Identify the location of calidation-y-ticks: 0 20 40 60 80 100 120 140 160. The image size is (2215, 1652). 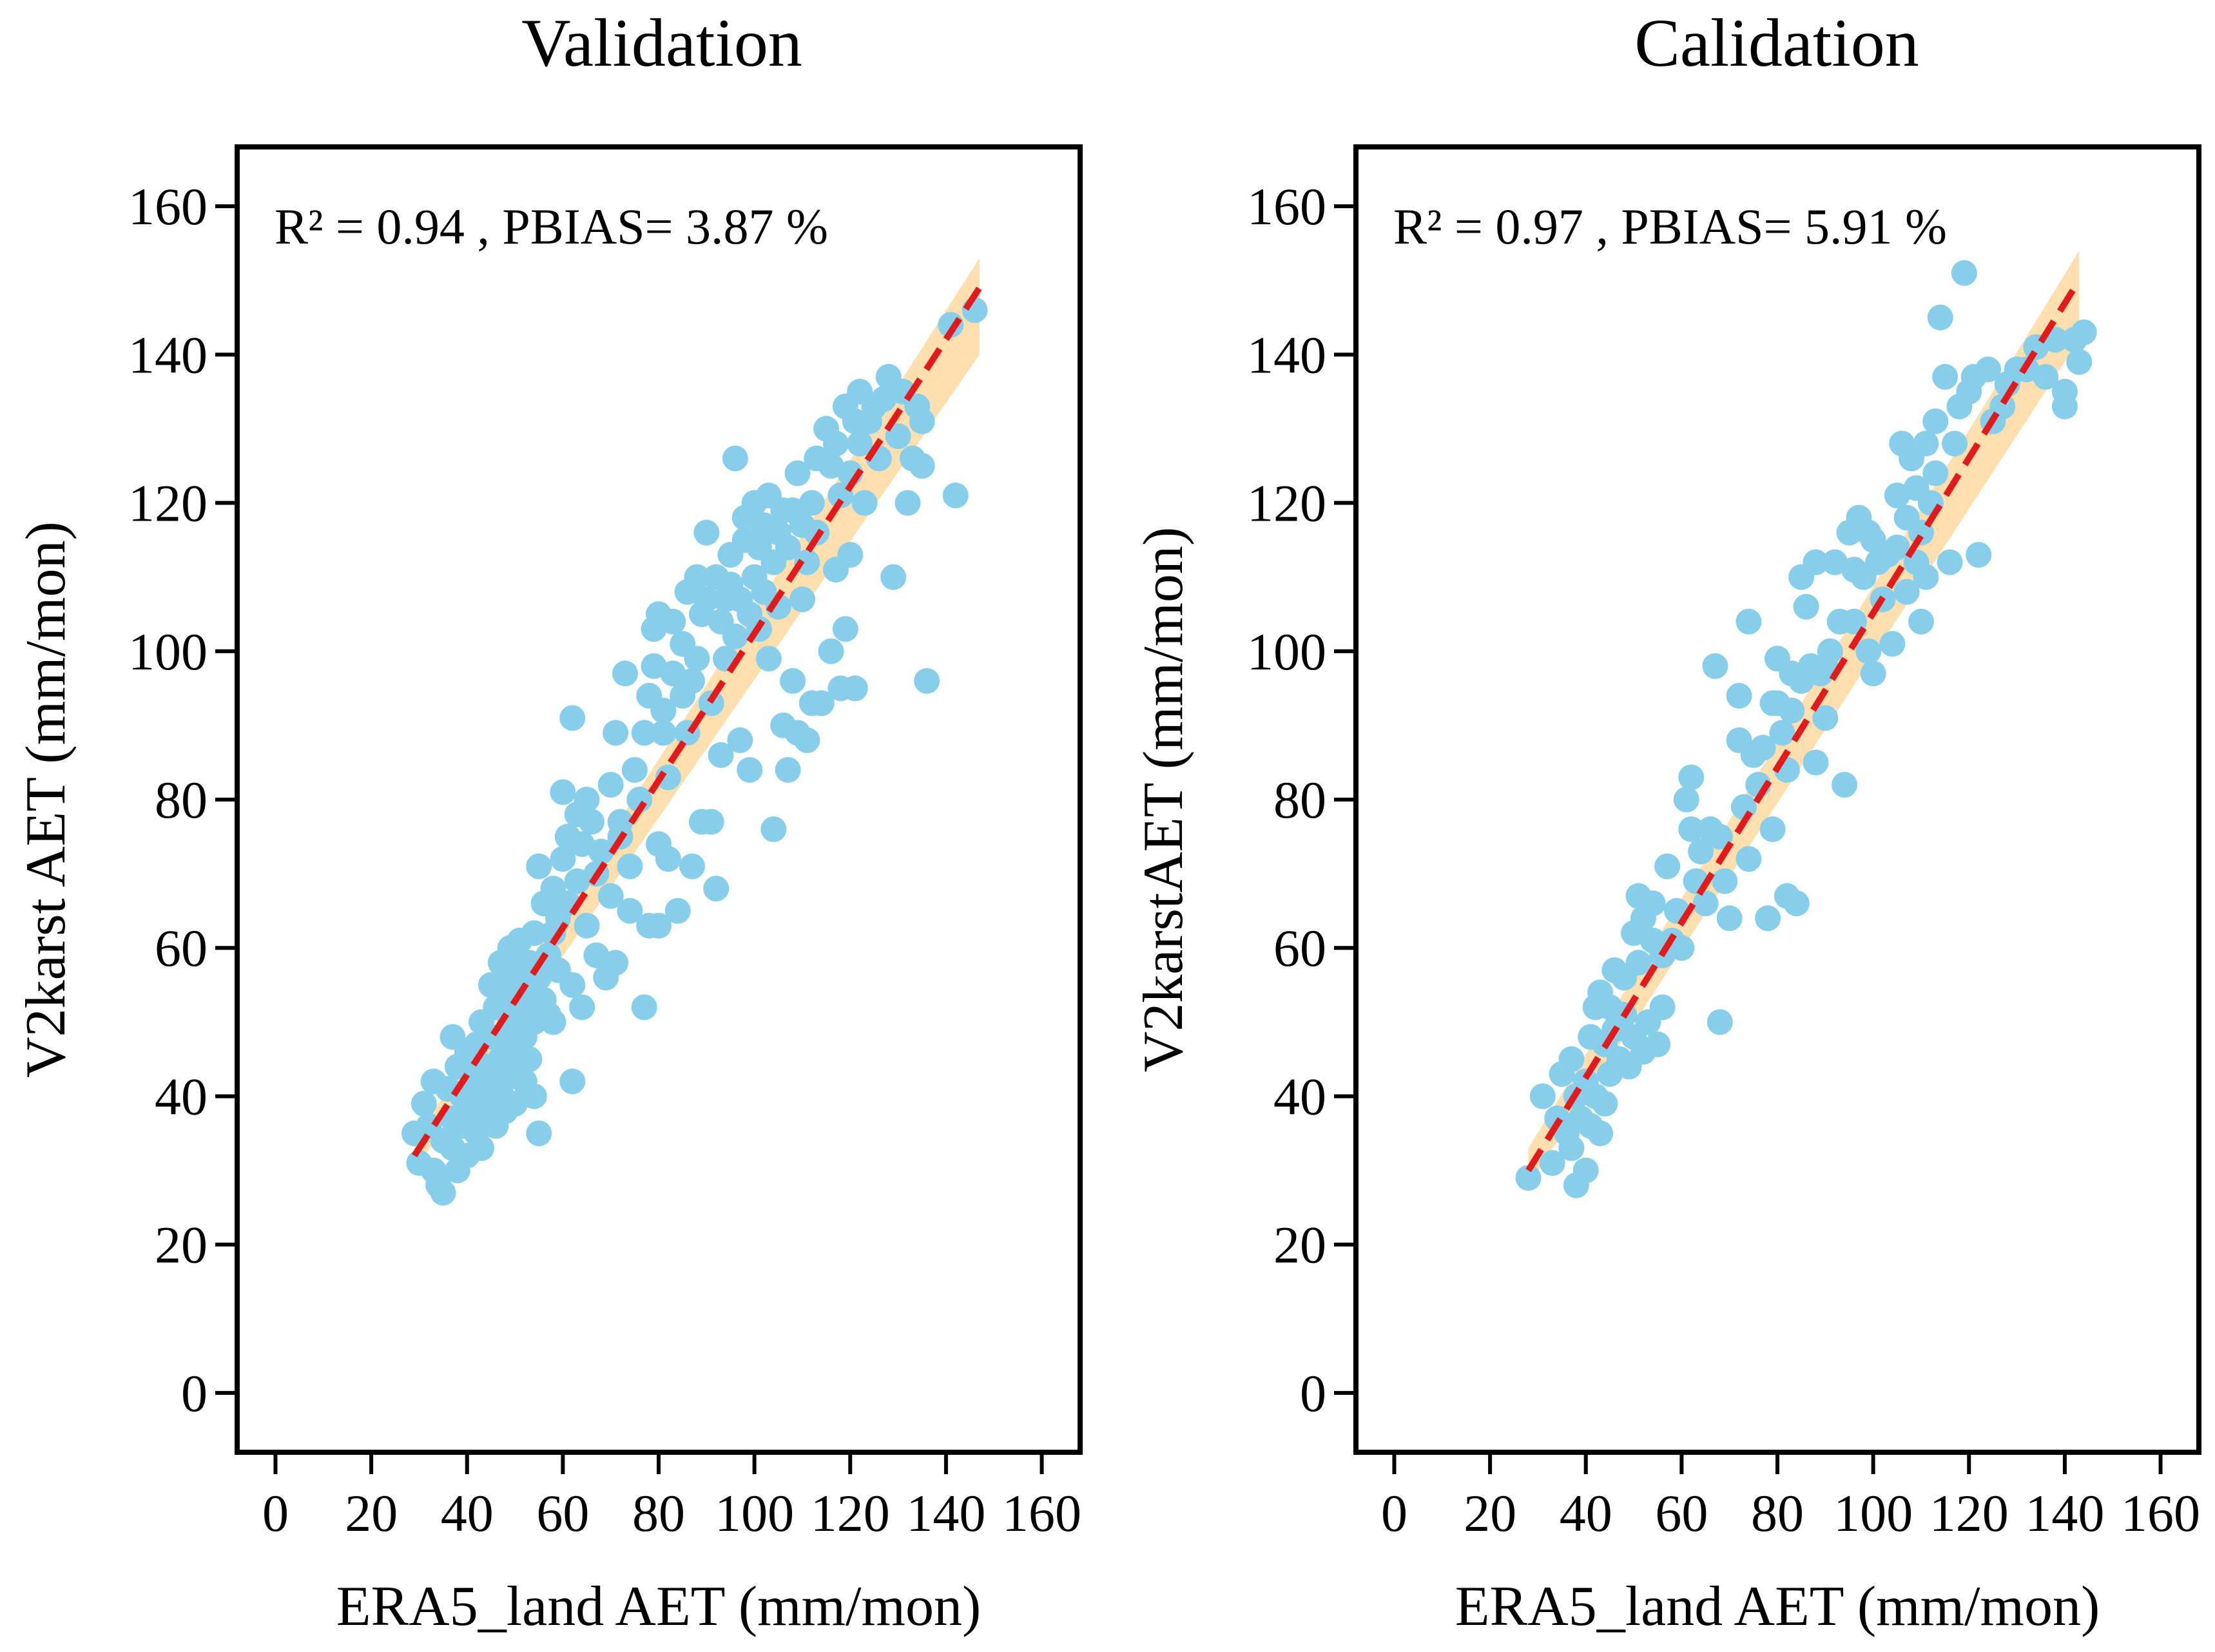
(1301, 800).